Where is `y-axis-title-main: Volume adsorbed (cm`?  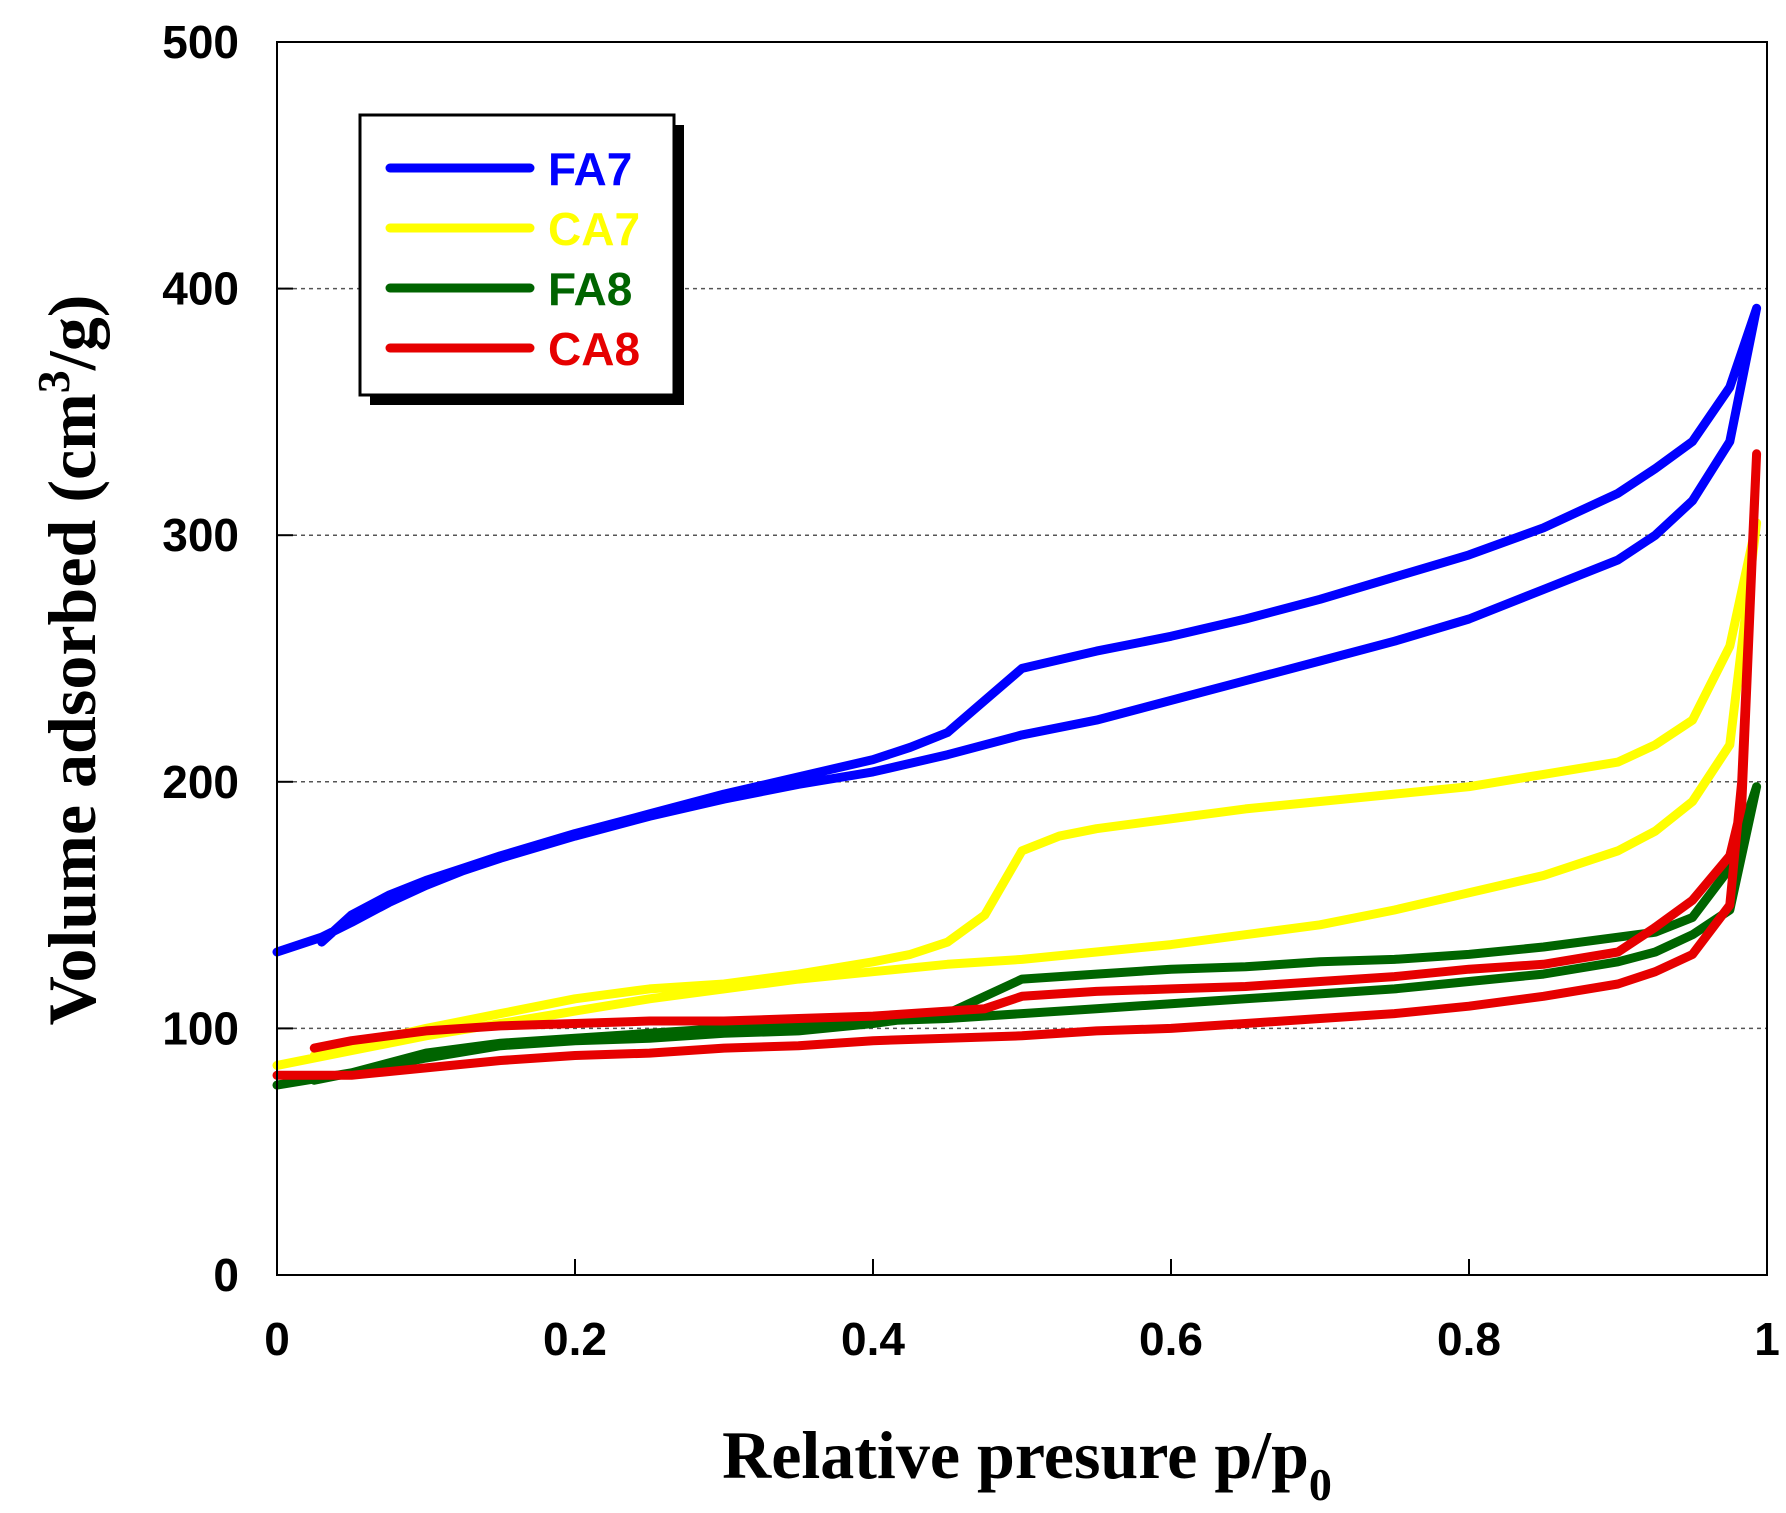 y-axis-title-main: Volume adsorbed (cm is located at coordinates (72, 709).